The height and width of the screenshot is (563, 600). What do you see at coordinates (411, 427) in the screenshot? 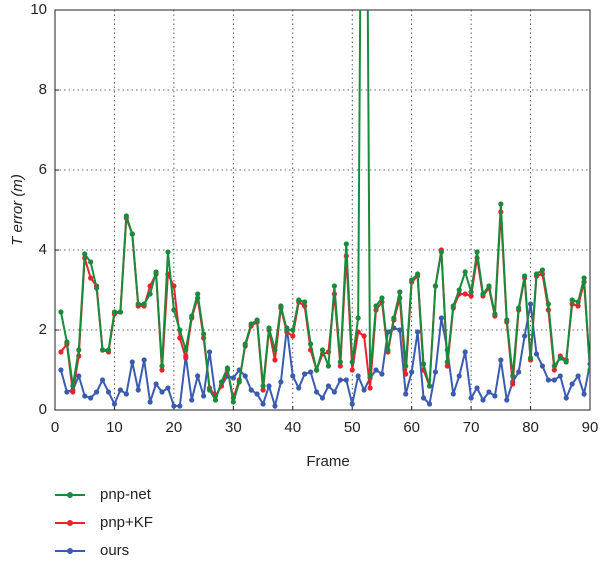
I see `x-tick-label: 60` at bounding box center [411, 427].